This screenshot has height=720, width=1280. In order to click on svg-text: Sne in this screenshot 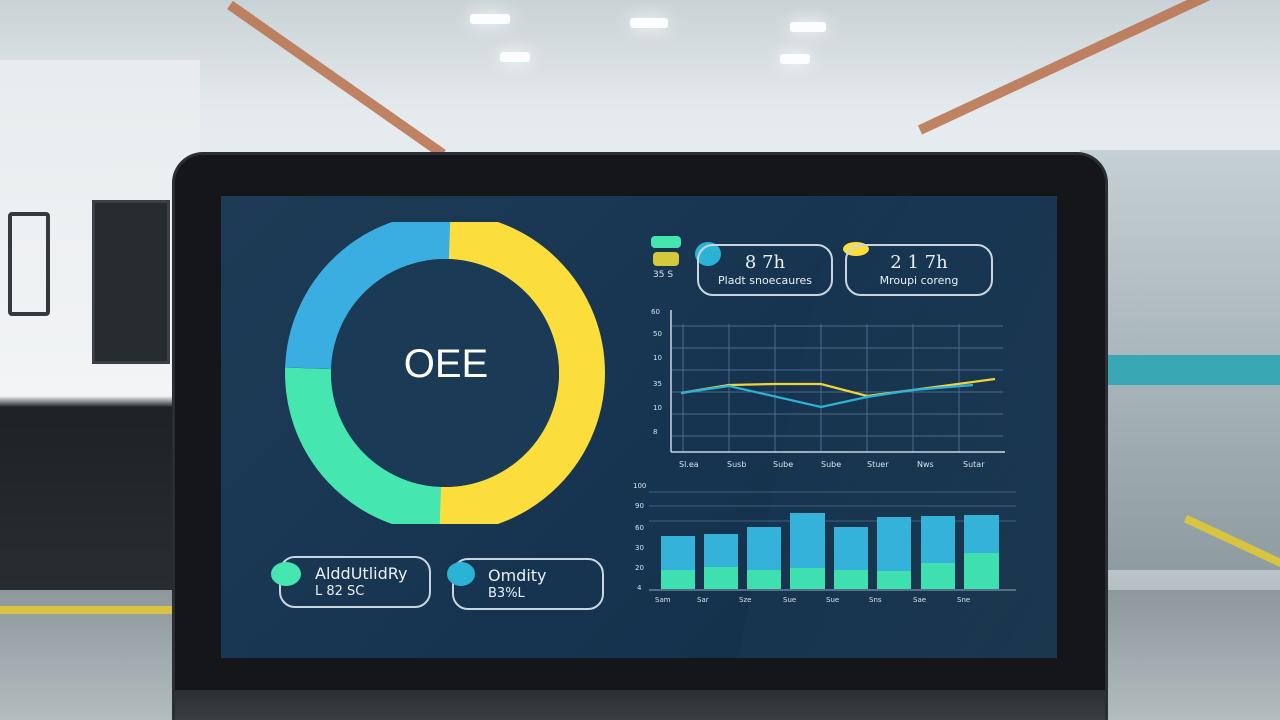, I will do `click(963, 600)`.